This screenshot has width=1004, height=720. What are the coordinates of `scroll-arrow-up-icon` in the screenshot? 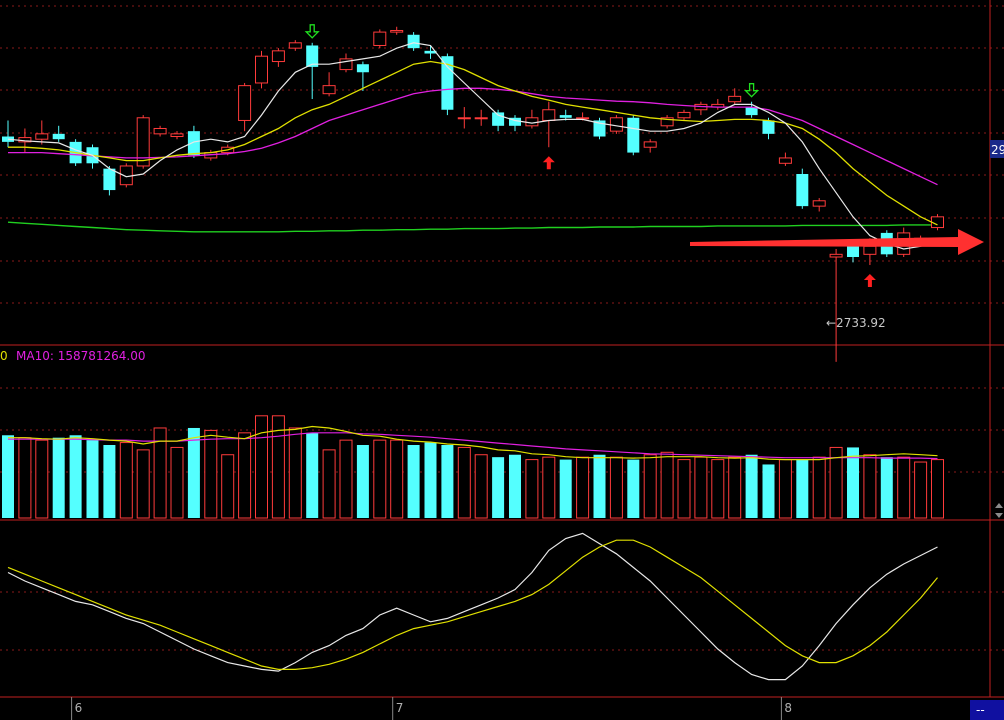 It's located at (999, 505).